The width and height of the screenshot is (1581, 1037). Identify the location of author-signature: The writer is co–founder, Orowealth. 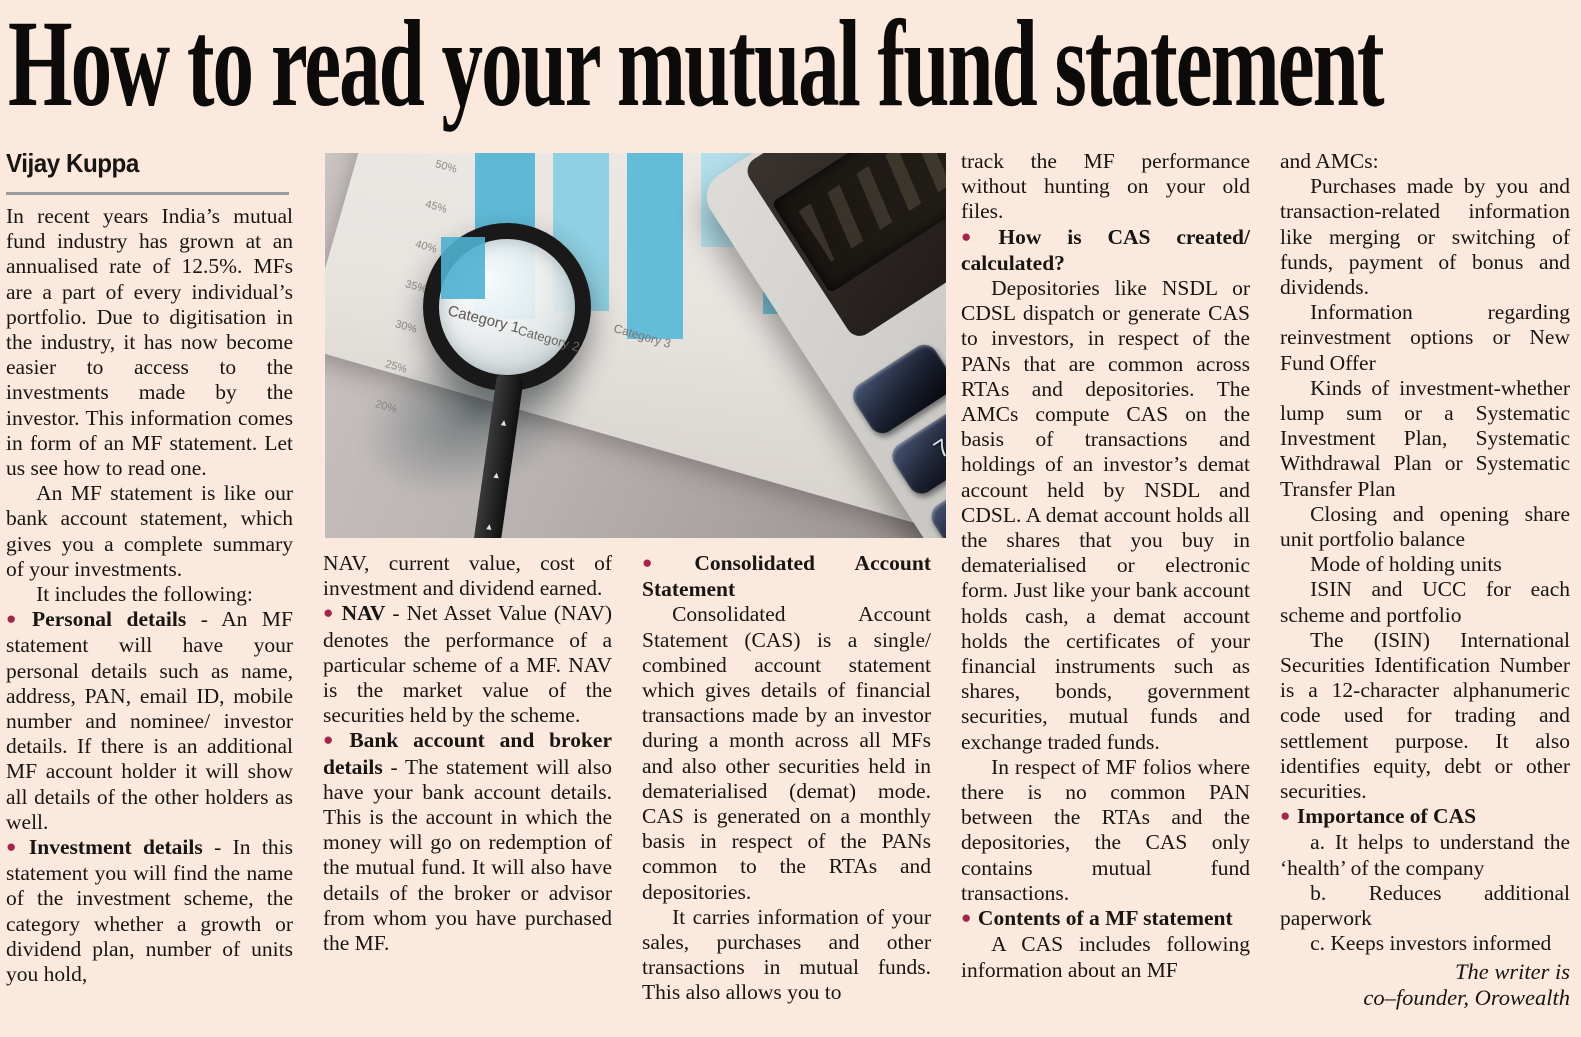
(1425, 985).